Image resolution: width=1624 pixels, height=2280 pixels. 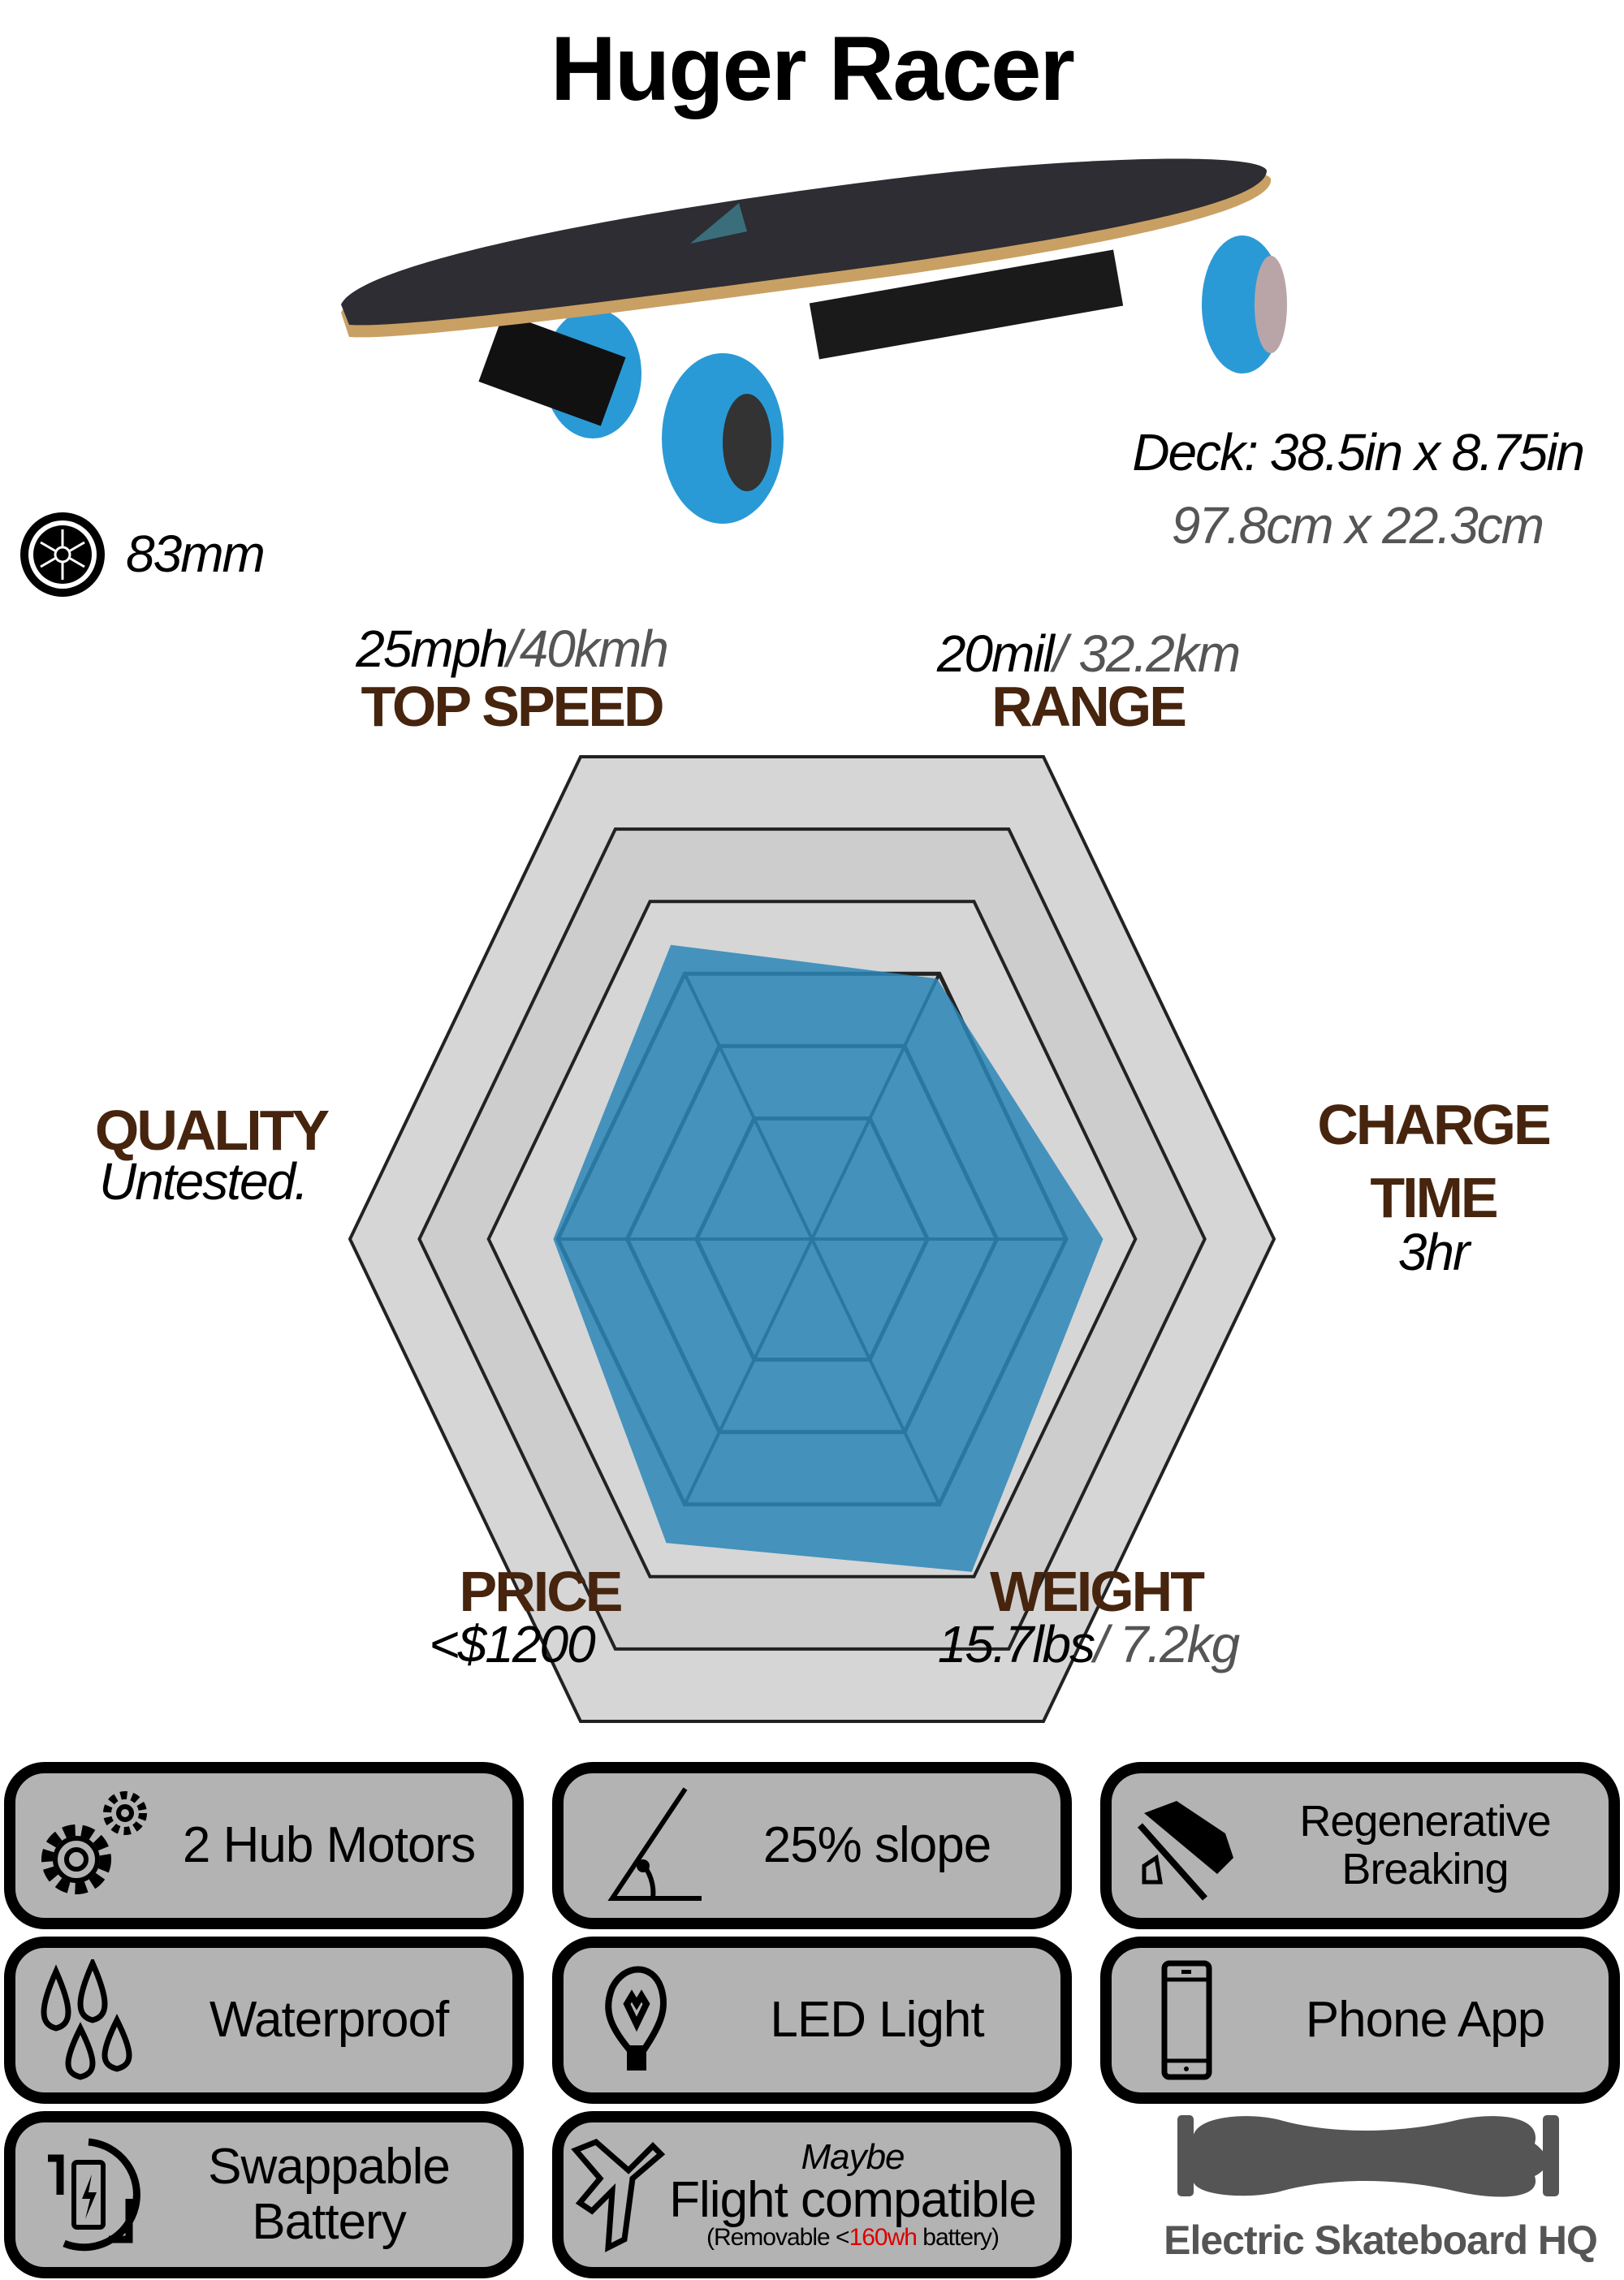 What do you see at coordinates (877, 2020) in the screenshot?
I see `feature-label: LED Light` at bounding box center [877, 2020].